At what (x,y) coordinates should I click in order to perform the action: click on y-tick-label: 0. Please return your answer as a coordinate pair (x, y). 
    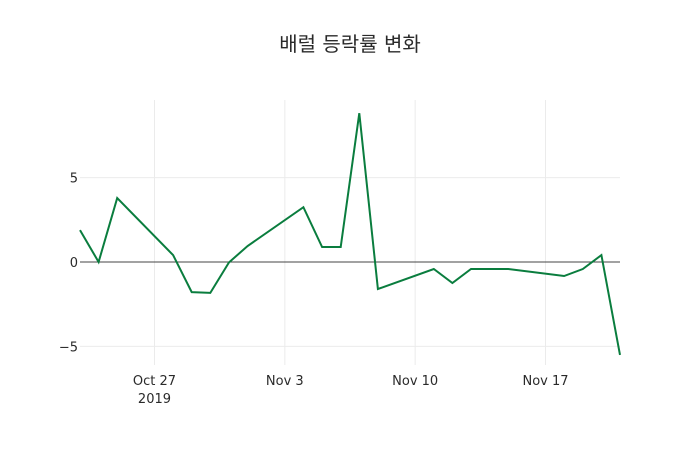
    Looking at the image, I should click on (74, 263).